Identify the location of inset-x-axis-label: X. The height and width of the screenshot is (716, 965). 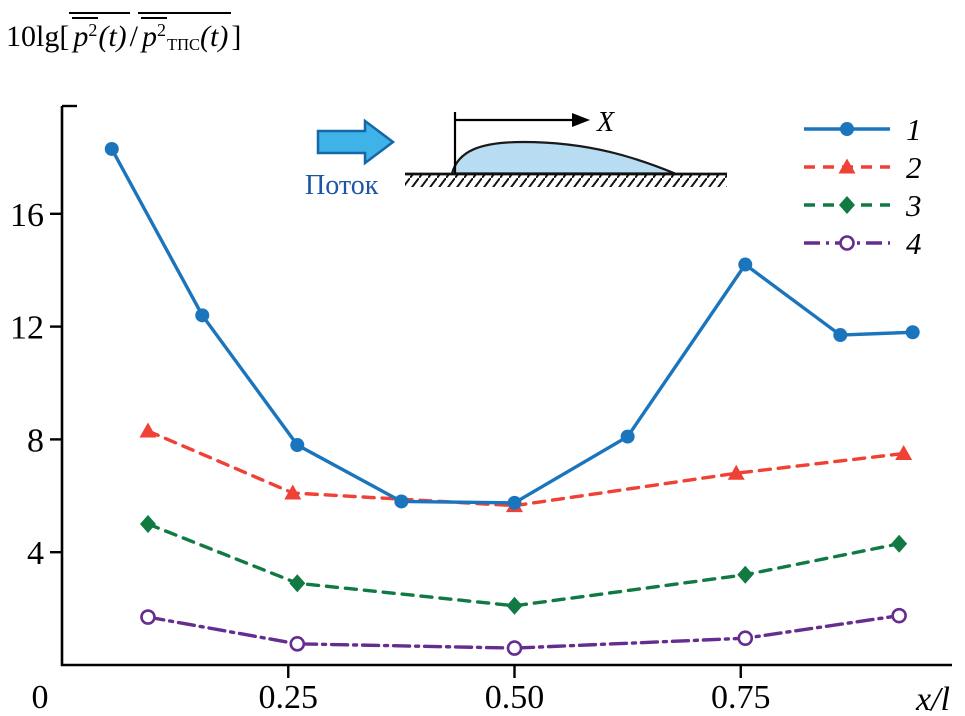
(605, 122).